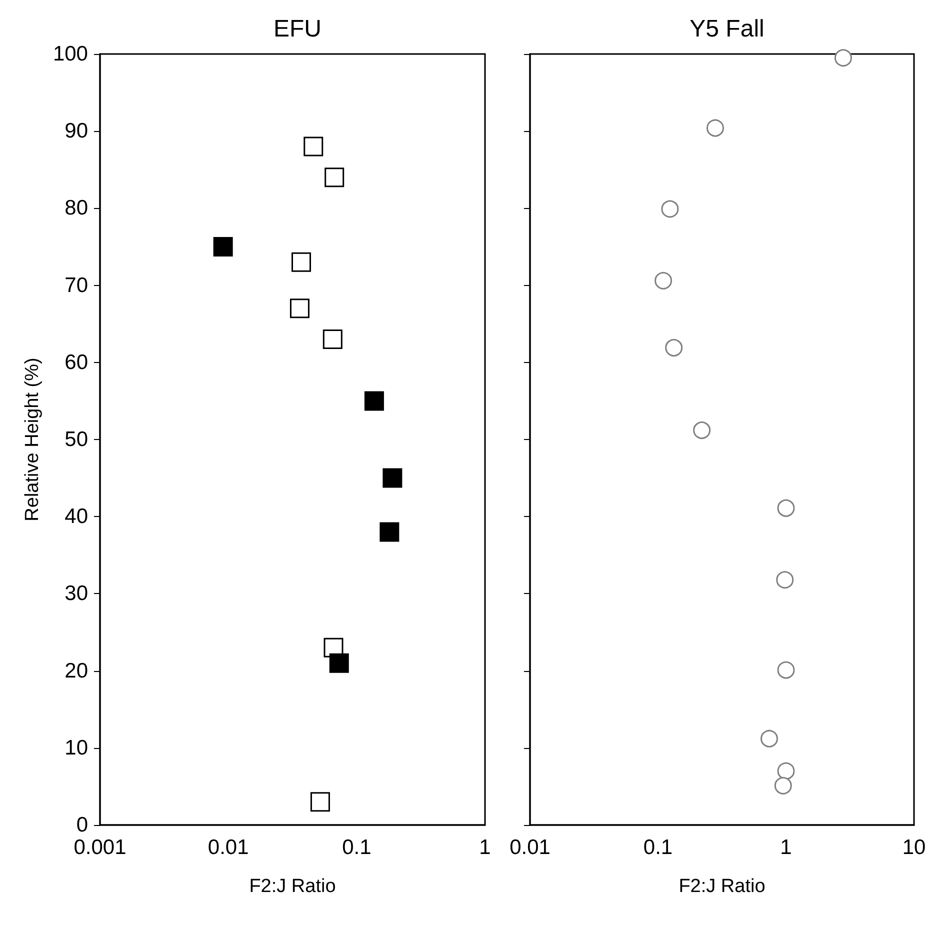 This screenshot has height=933, width=935. I want to click on y-tick-label: 100, so click(70, 54).